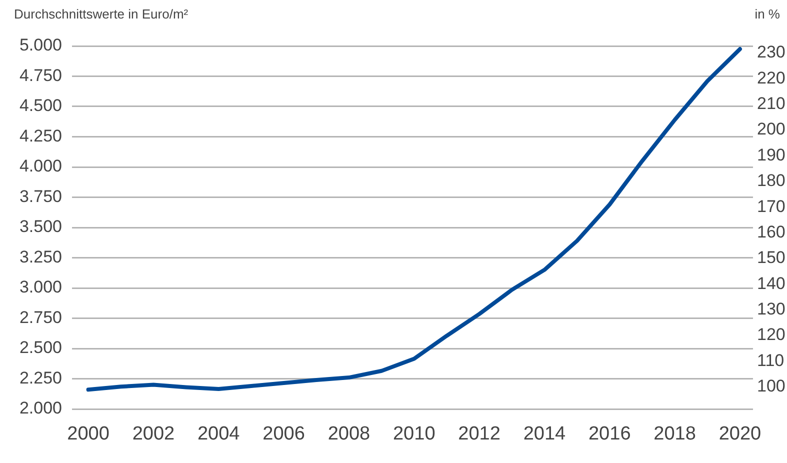 The image size is (787, 463). Describe the element at coordinates (40, 226) in the screenshot. I see `y-tick-label: 3.500` at that location.